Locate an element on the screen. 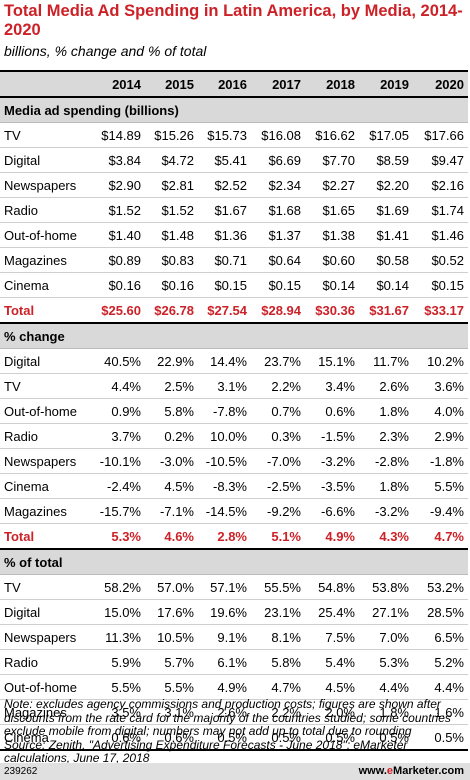 The height and width of the screenshot is (780, 470). row-label: Magazines is located at coordinates (46, 712).